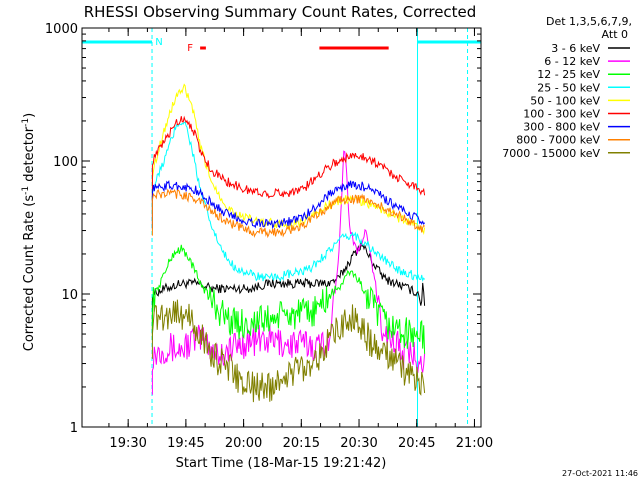 The image size is (640, 480). What do you see at coordinates (127, 443) in the screenshot?
I see `x-tick-label-0: 19:30` at bounding box center [127, 443].